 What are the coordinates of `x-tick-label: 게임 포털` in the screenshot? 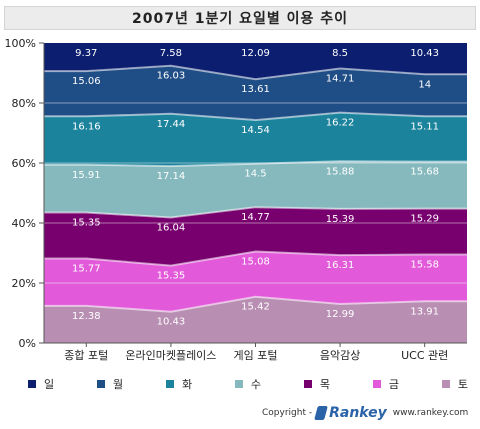 It's located at (256, 355).